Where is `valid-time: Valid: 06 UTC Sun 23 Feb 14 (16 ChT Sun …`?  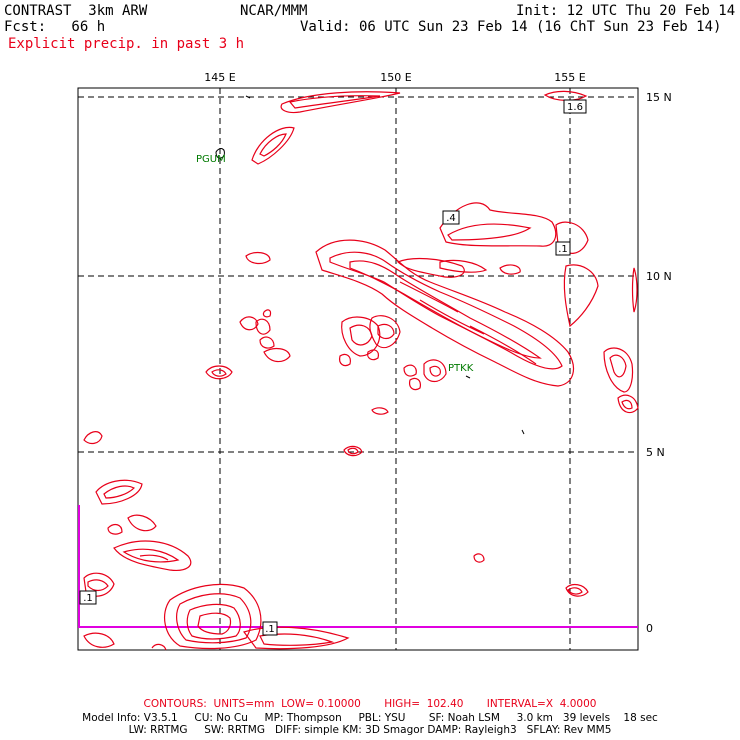
valid-time: Valid: 06 UTC Sun 23 Feb 14 (16 ChT Sun … is located at coordinates (511, 27).